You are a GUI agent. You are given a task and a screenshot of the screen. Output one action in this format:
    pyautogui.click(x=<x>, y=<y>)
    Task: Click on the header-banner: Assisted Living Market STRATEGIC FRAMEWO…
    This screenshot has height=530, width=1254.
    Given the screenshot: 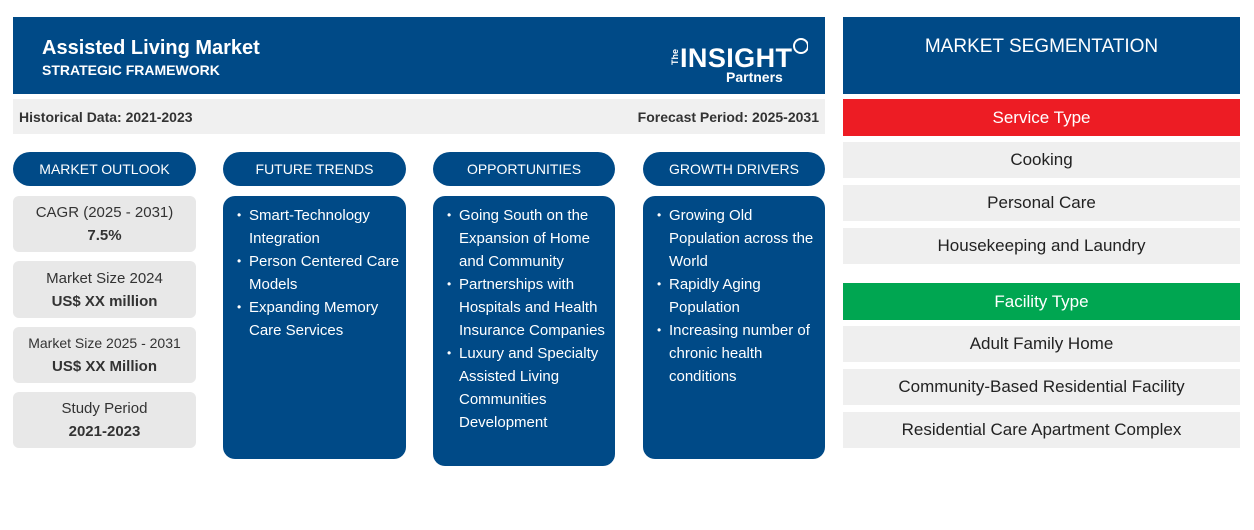 What is the action you would take?
    pyautogui.click(x=419, y=55)
    